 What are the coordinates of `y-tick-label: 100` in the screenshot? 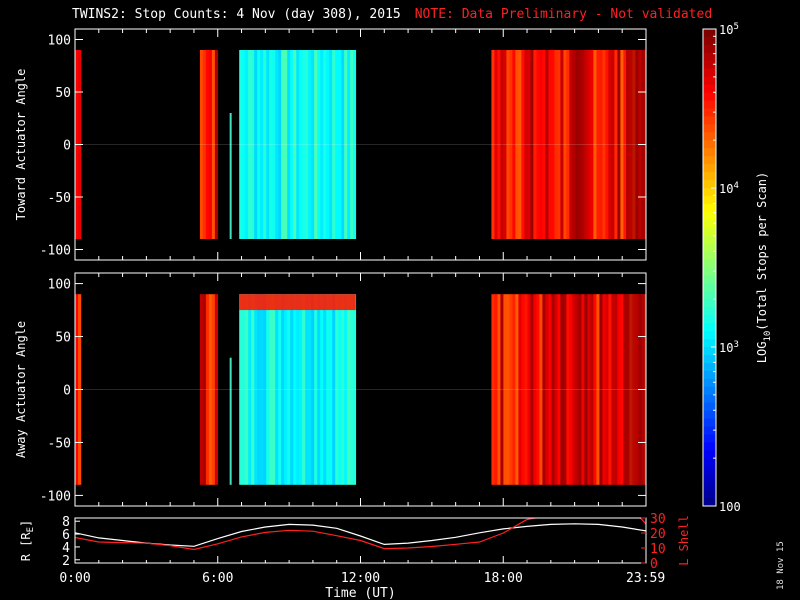 It's located at (59, 285).